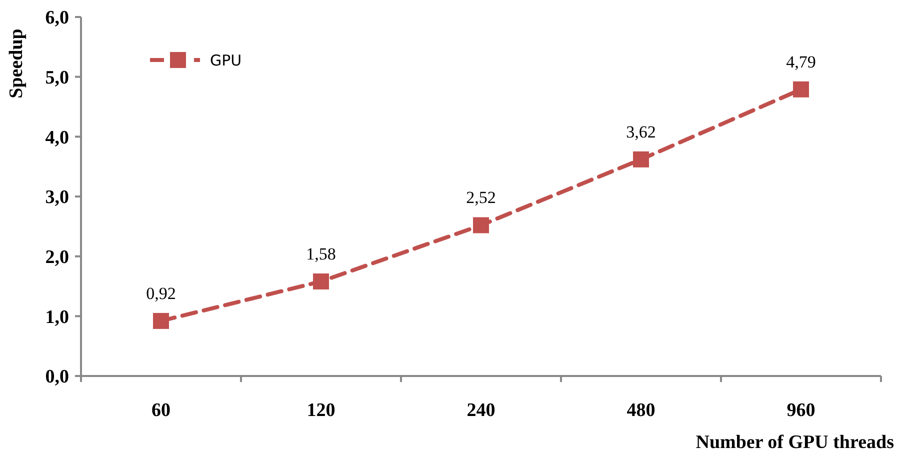 Image resolution: width=900 pixels, height=459 pixels. Describe the element at coordinates (481, 198) in the screenshot. I see `data-label: 2,52` at that location.